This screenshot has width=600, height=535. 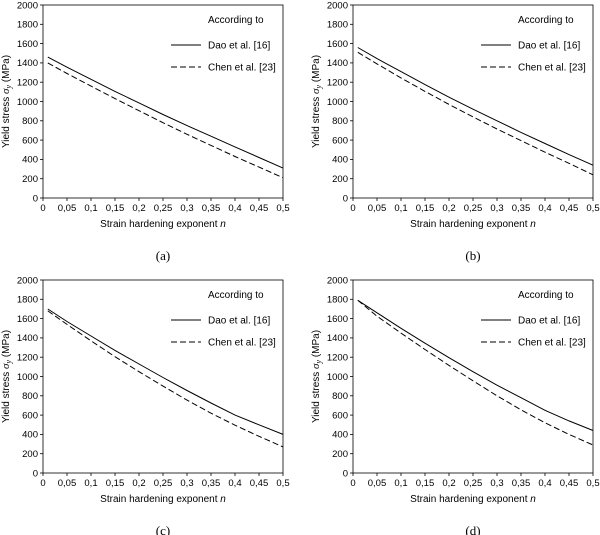 What do you see at coordinates (30, 140) in the screenshot?
I see `y-tick-label: 600` at bounding box center [30, 140].